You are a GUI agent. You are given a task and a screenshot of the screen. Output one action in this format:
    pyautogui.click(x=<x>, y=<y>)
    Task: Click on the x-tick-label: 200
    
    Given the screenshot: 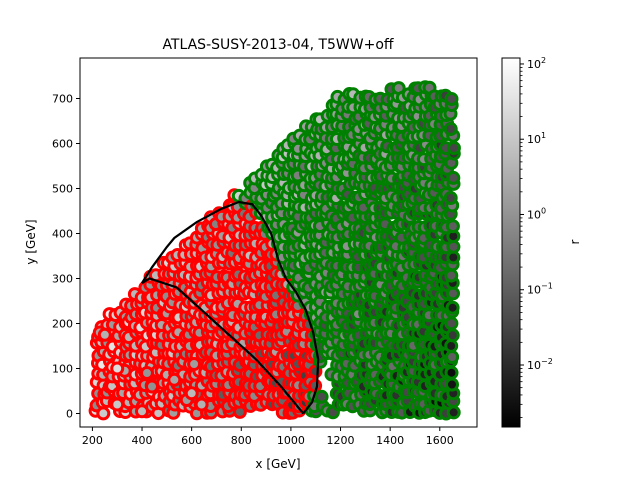 What is the action you would take?
    pyautogui.click(x=92, y=440)
    